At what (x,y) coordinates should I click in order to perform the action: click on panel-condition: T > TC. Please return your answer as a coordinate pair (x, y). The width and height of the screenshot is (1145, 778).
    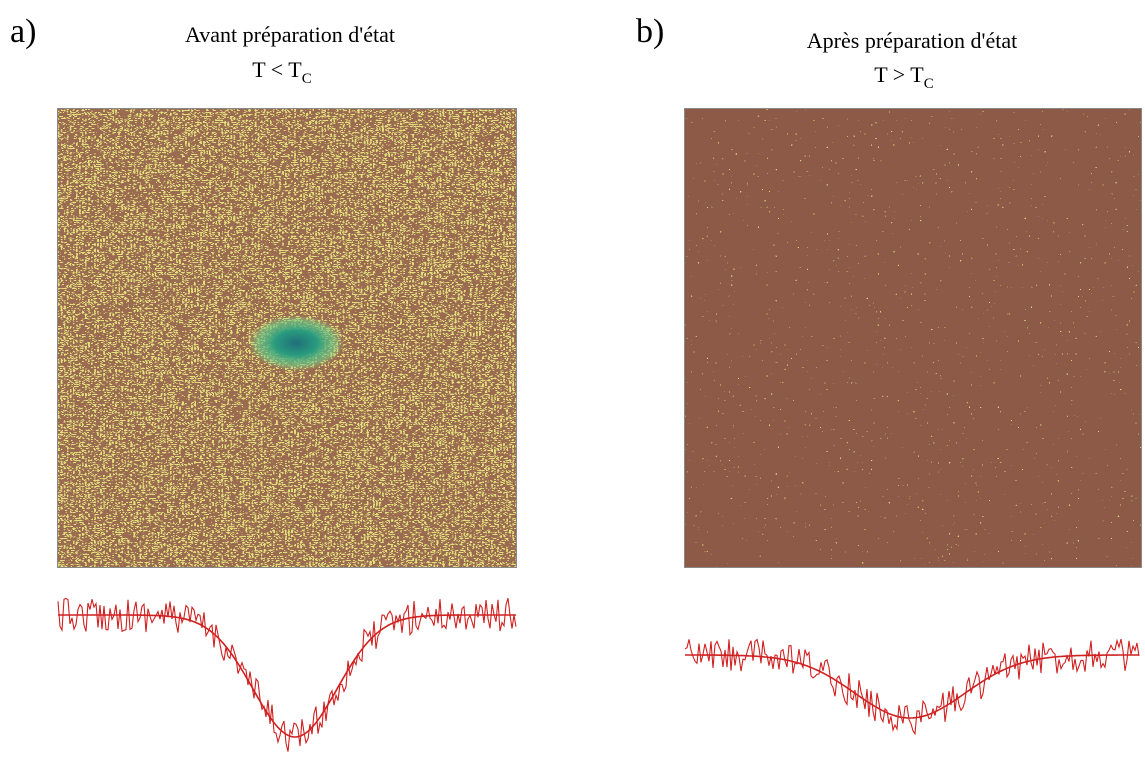
    Looking at the image, I should click on (904, 77).